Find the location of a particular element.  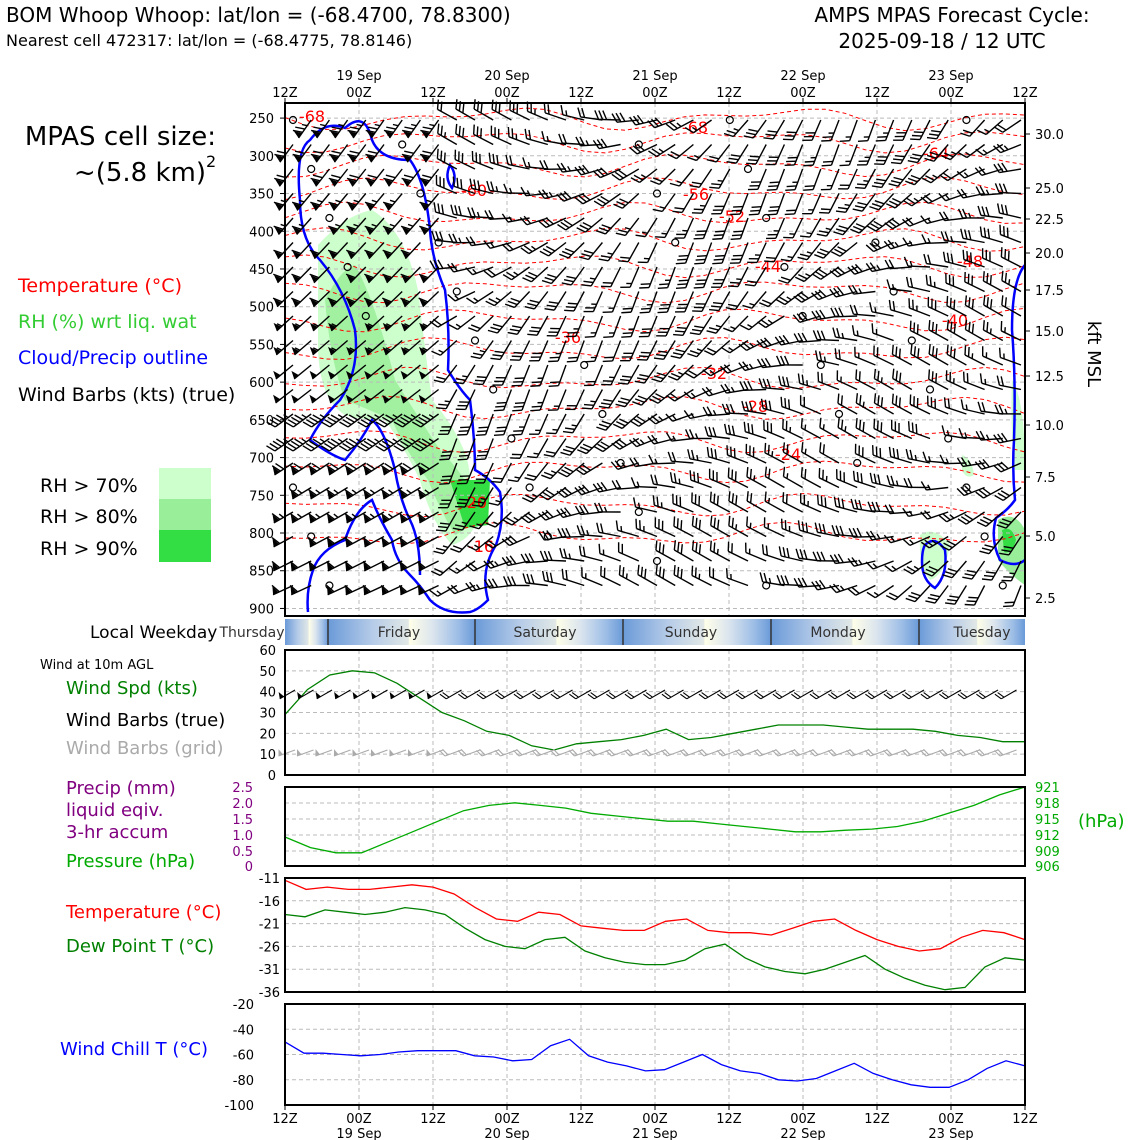

pressure-tick-label: 800 is located at coordinates (261, 534).